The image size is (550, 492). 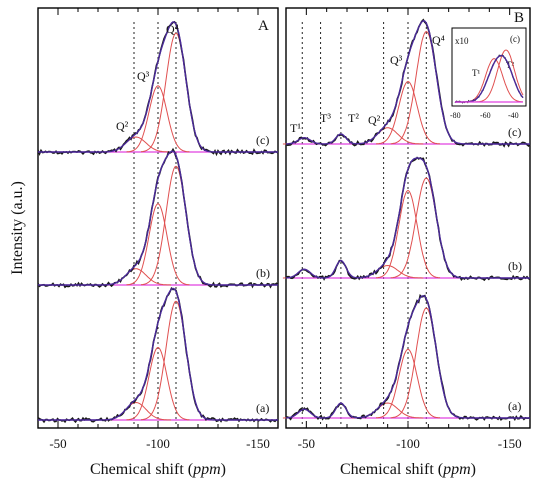 What do you see at coordinates (263, 26) in the screenshot?
I see `panel-a-label: A` at bounding box center [263, 26].